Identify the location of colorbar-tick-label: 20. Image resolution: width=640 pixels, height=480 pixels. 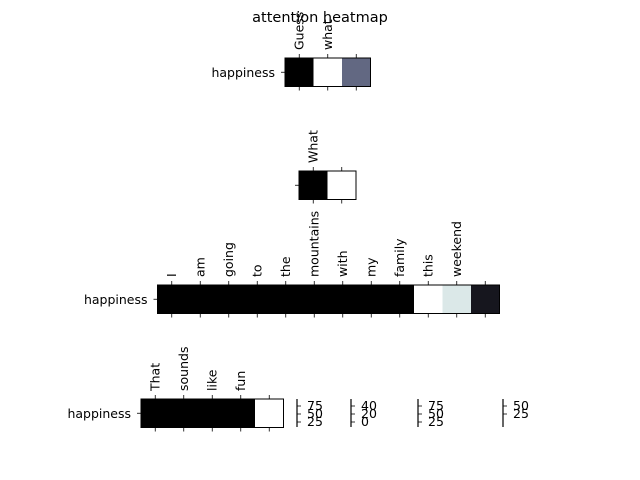
(369, 413).